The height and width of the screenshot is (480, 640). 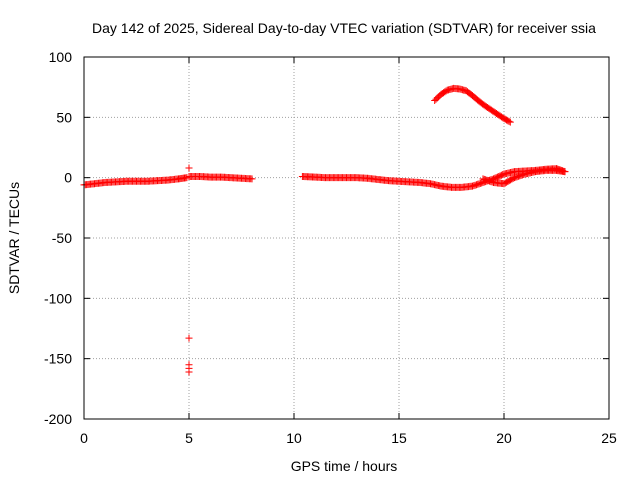 I want to click on y-tick-label: 100, so click(x=61, y=57).